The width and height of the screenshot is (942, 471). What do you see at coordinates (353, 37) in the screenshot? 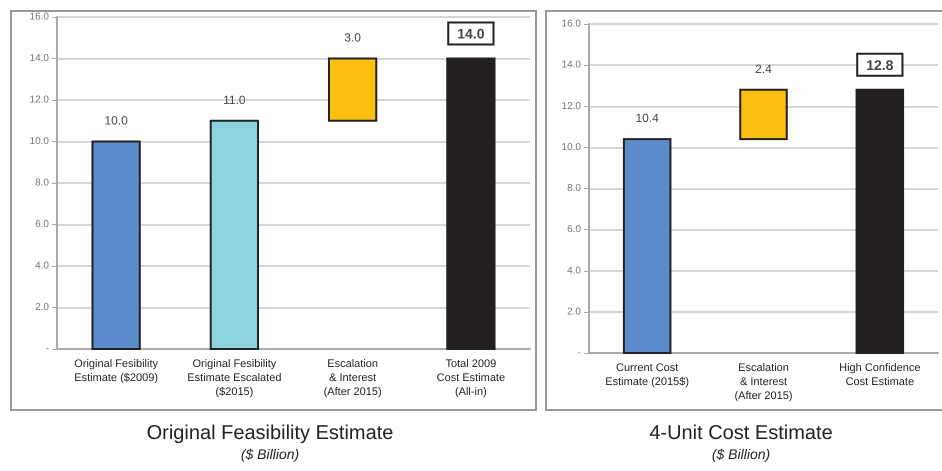
I see `data-label: 3.0` at bounding box center [353, 37].